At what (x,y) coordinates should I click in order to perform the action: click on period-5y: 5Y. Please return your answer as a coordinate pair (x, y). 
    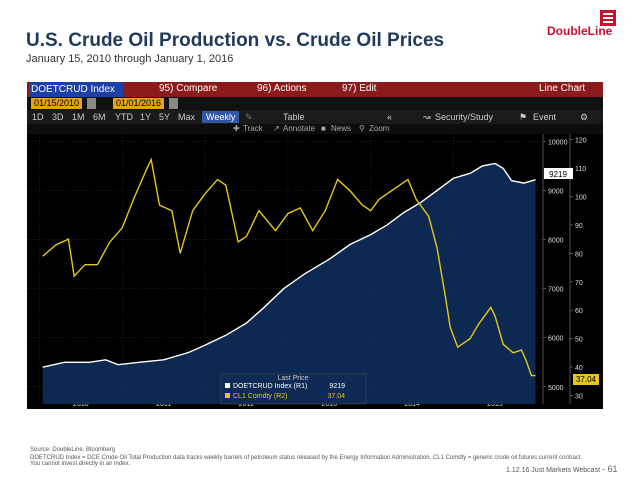
    Looking at the image, I should click on (165, 117).